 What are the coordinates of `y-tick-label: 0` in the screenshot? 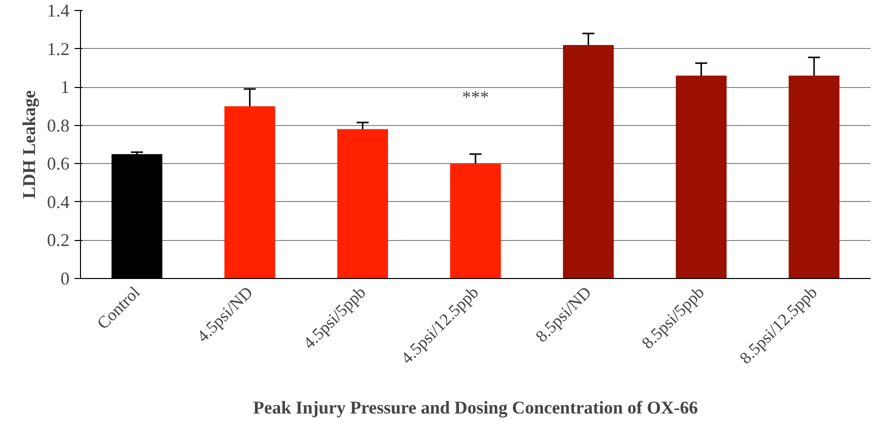 It's located at (65, 278).